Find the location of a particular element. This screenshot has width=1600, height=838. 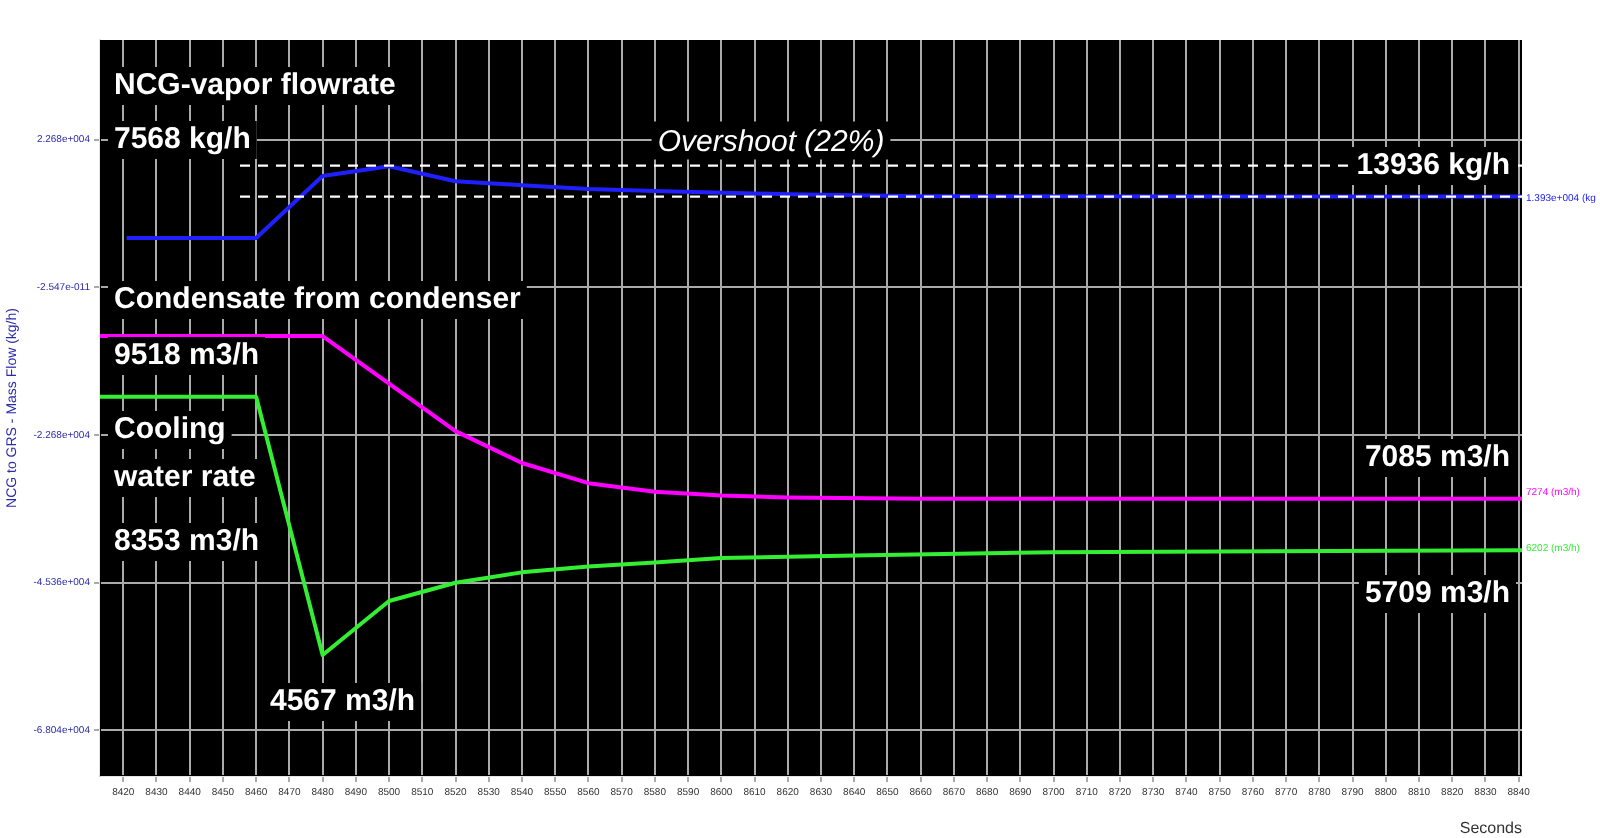

annotation: 7085 m3/h is located at coordinates (1437, 457).